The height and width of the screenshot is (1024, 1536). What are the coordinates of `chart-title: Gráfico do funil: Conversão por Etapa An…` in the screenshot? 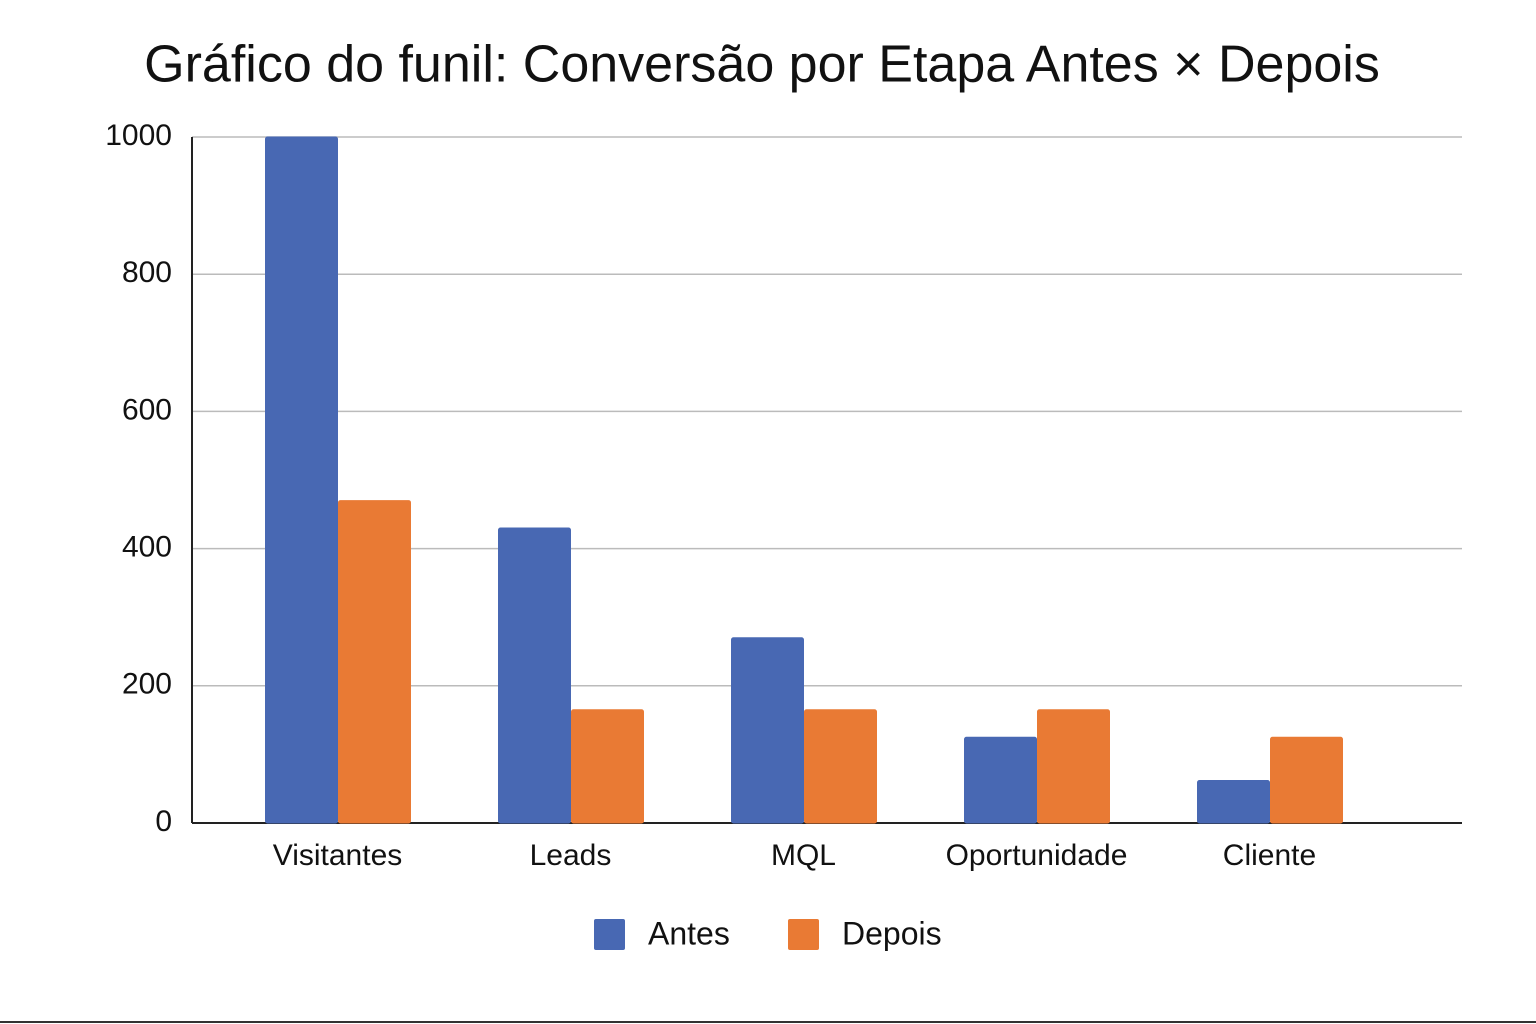 It's located at (762, 65).